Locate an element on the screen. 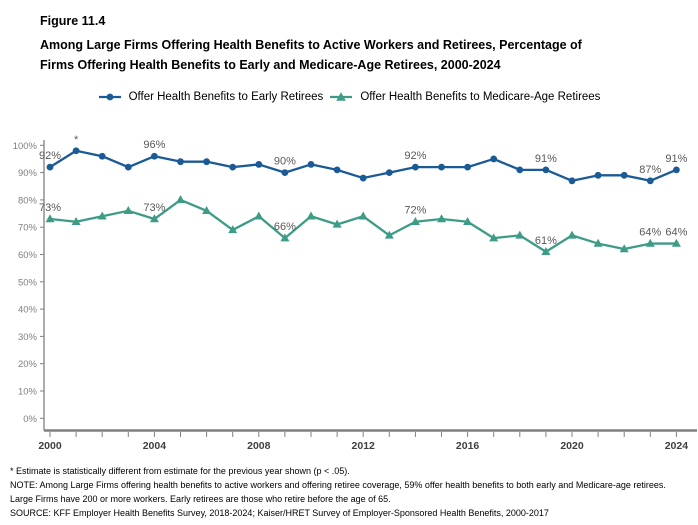 The image size is (698, 525). x-tick-label: 2024 is located at coordinates (677, 446).